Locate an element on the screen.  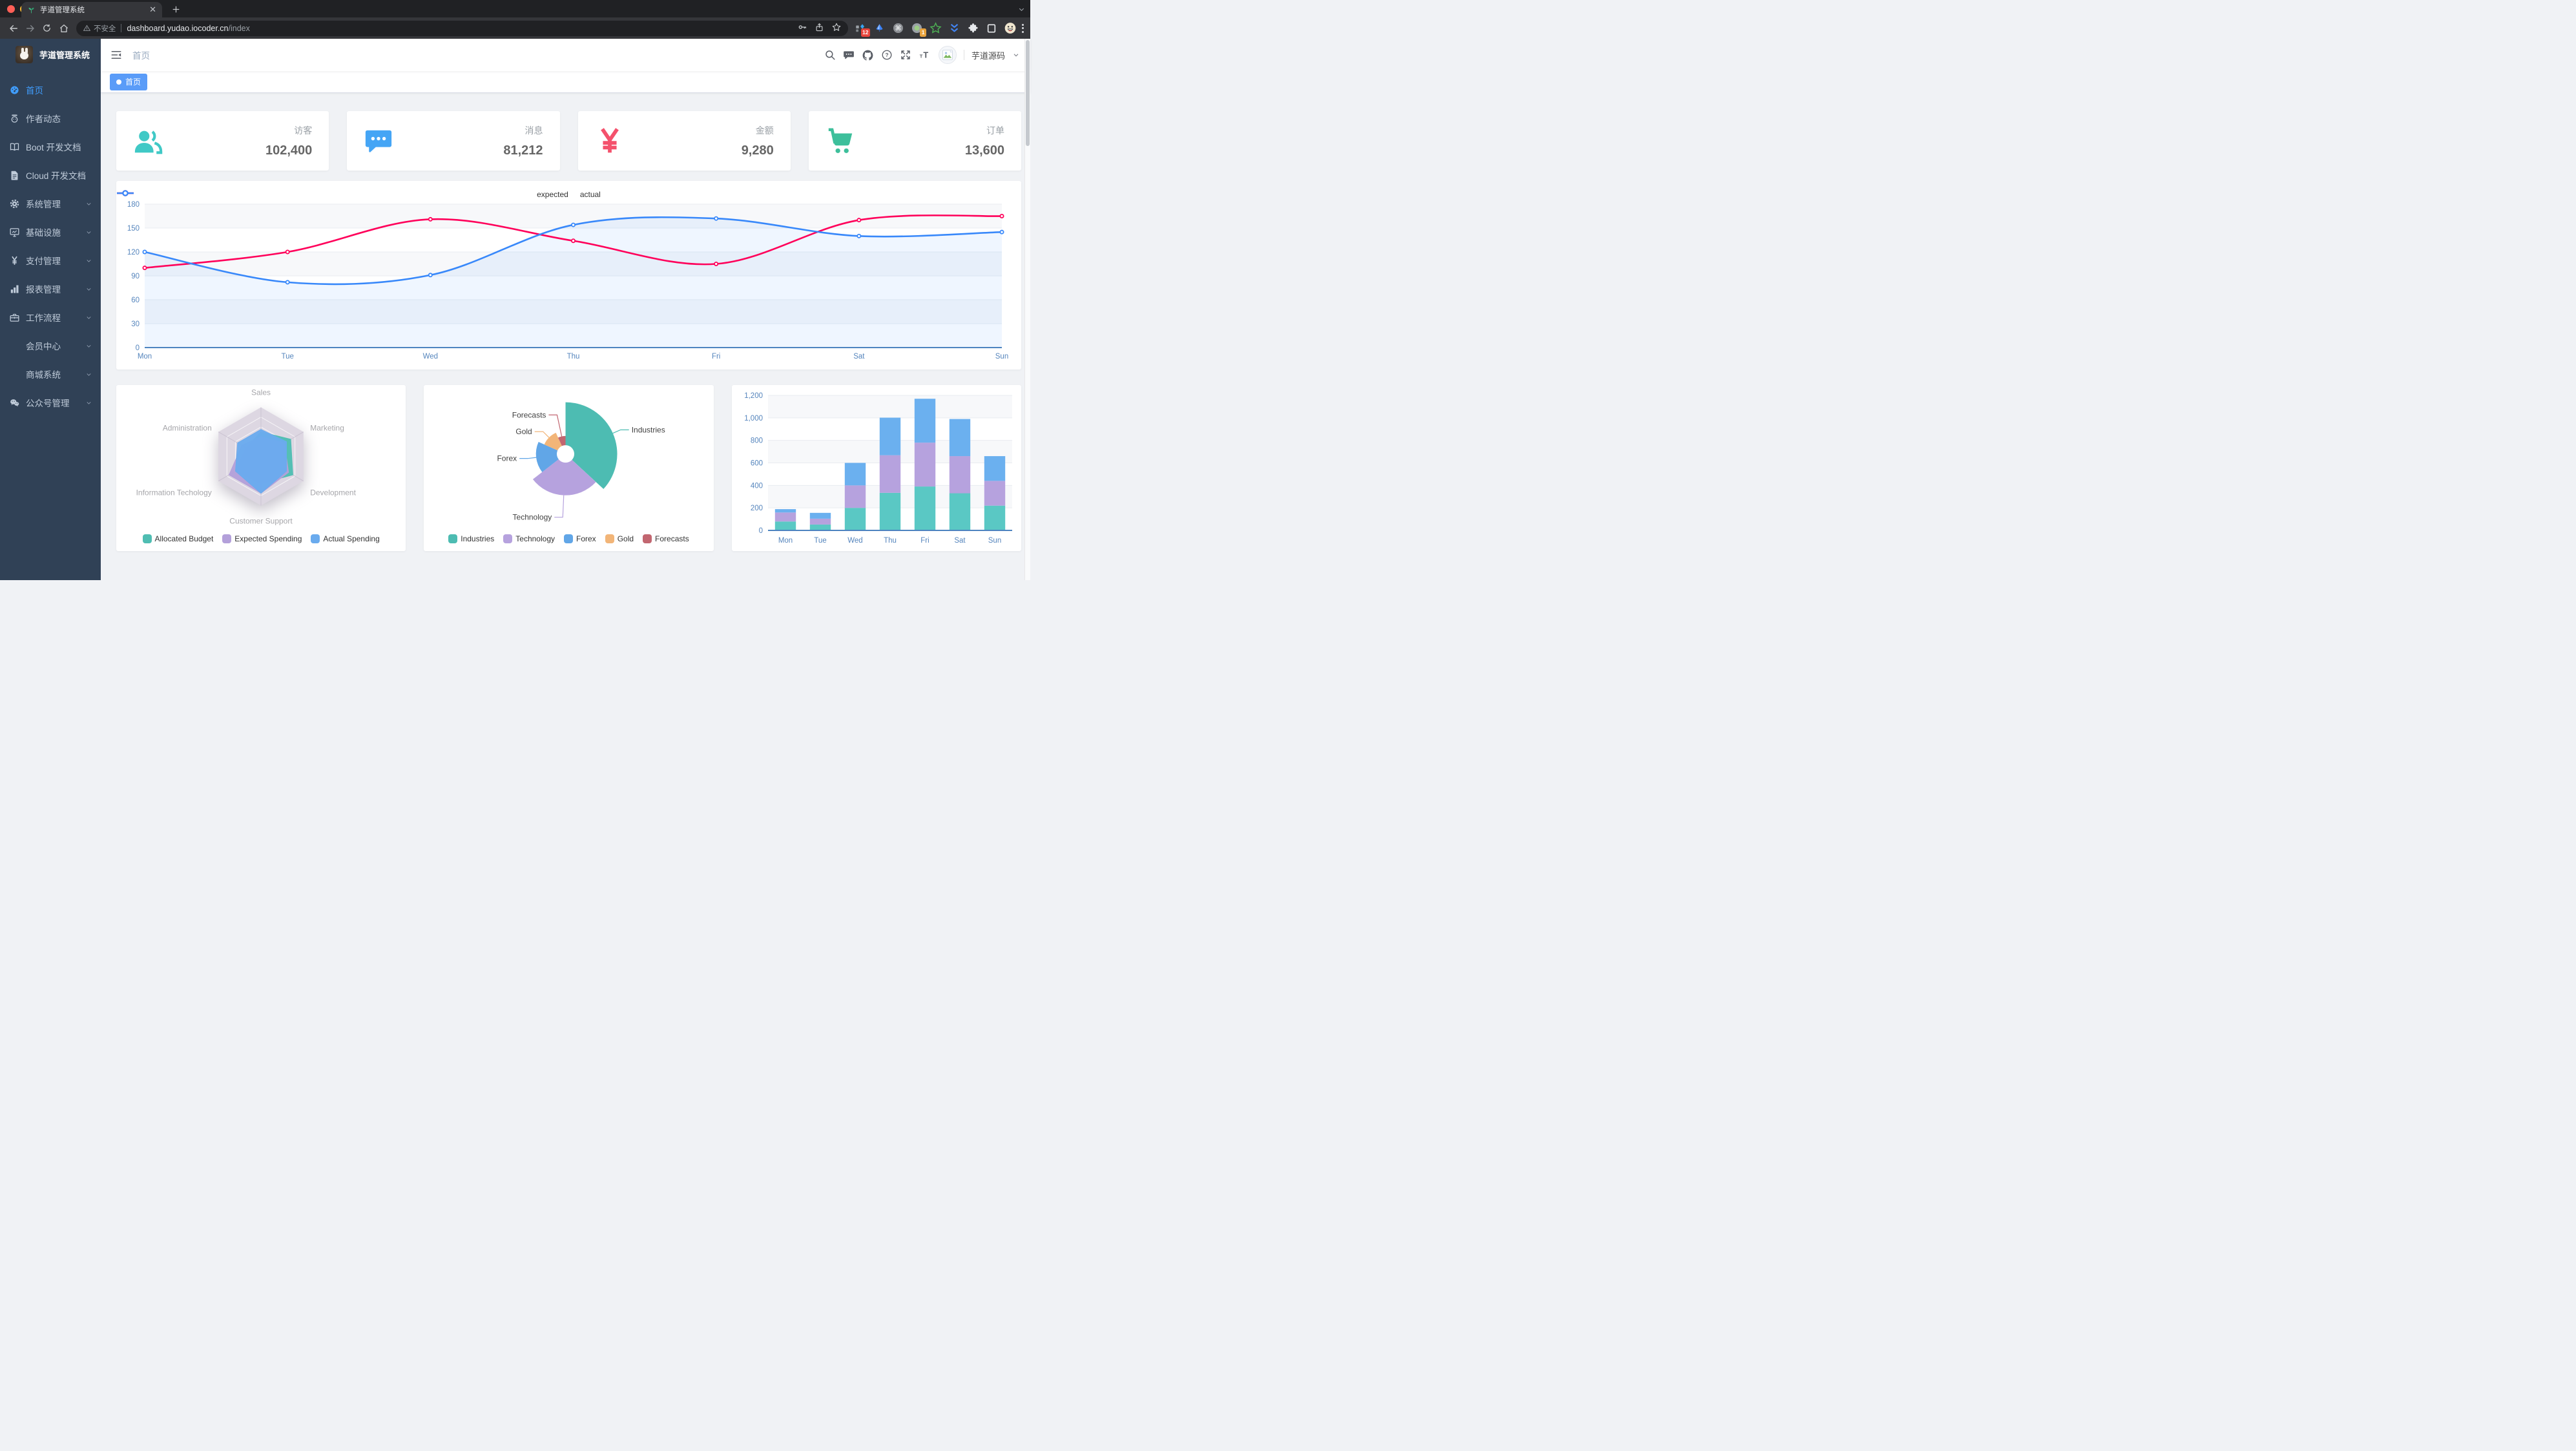
share-icon is located at coordinates (819, 28).